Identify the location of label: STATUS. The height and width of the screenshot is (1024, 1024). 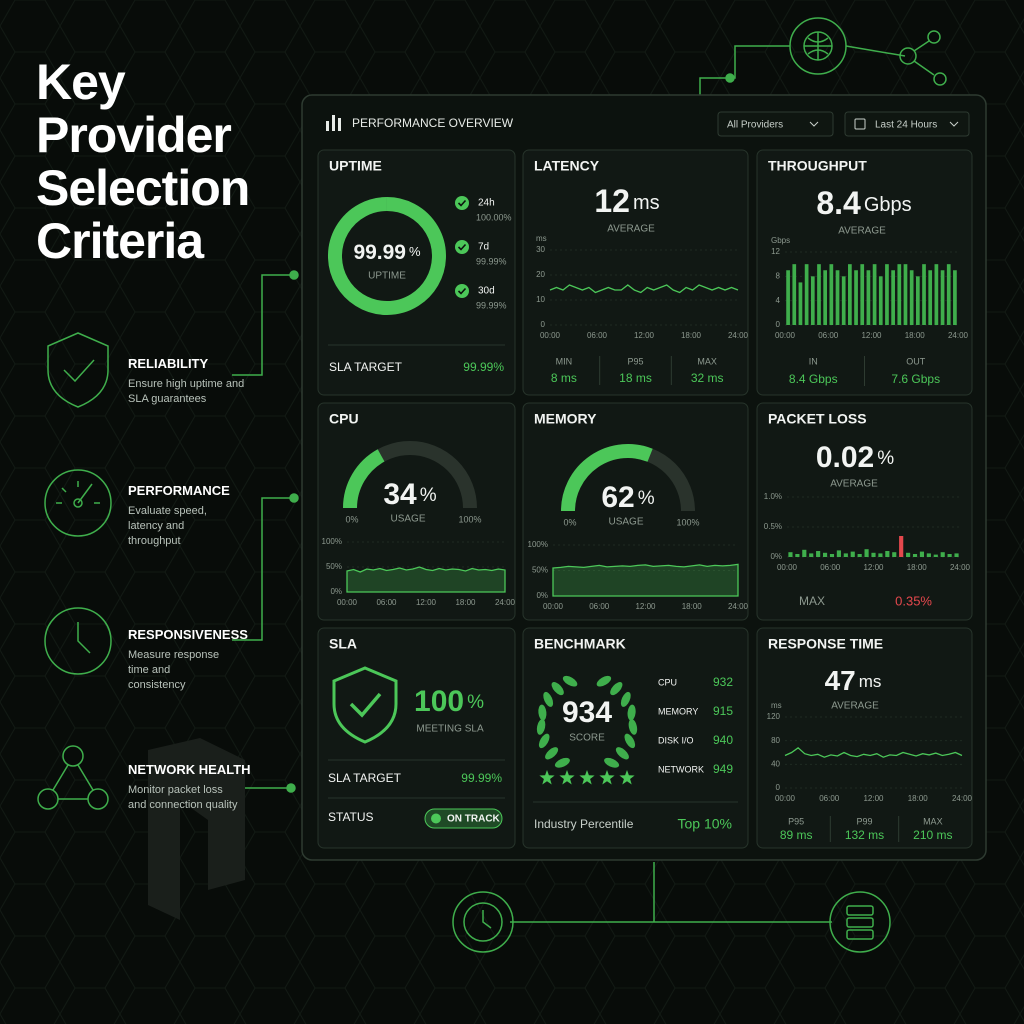
(351, 817).